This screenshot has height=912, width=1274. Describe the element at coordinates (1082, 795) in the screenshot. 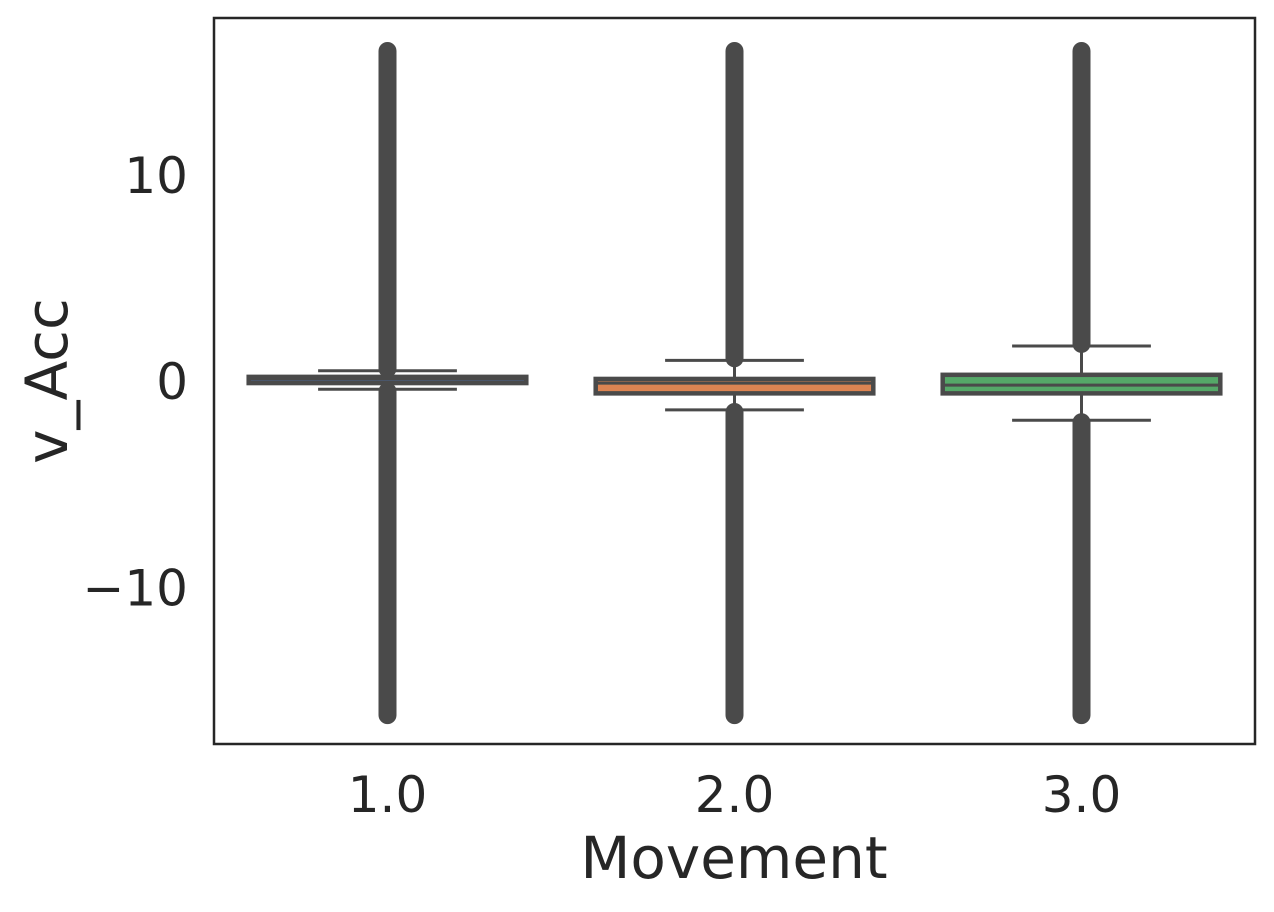

I see `x-tick-label: 3.0` at that location.